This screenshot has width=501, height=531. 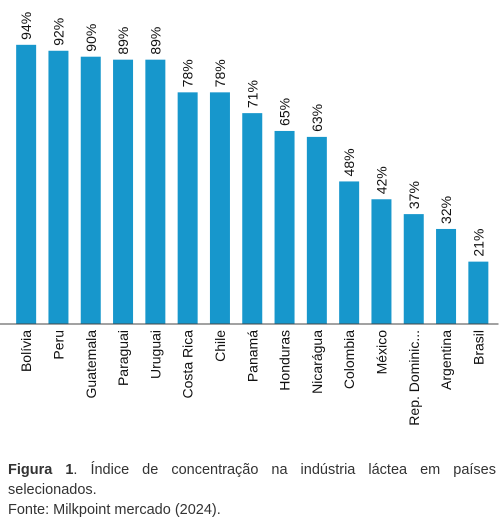 I want to click on value-label-9: 65%, so click(x=285, y=112).